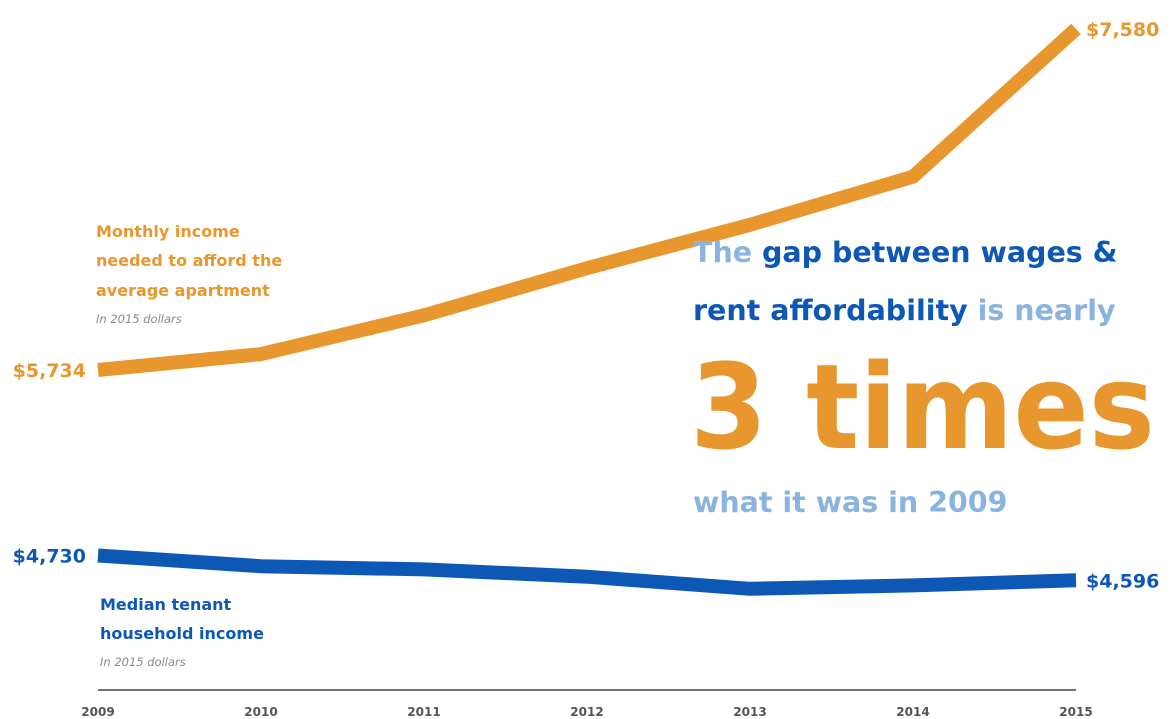 This screenshot has width=1172, height=719. What do you see at coordinates (749, 712) in the screenshot?
I see `x-tick-label: 2013` at bounding box center [749, 712].